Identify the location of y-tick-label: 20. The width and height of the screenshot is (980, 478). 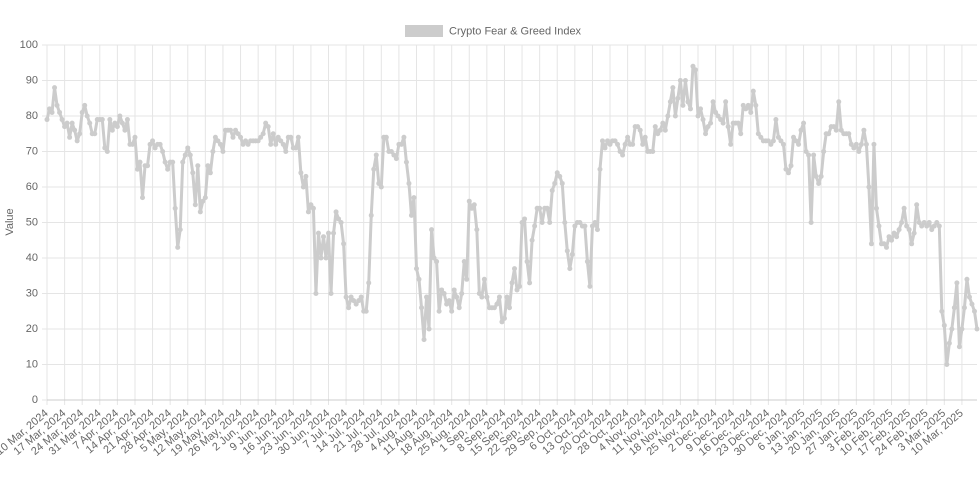
(32, 329).